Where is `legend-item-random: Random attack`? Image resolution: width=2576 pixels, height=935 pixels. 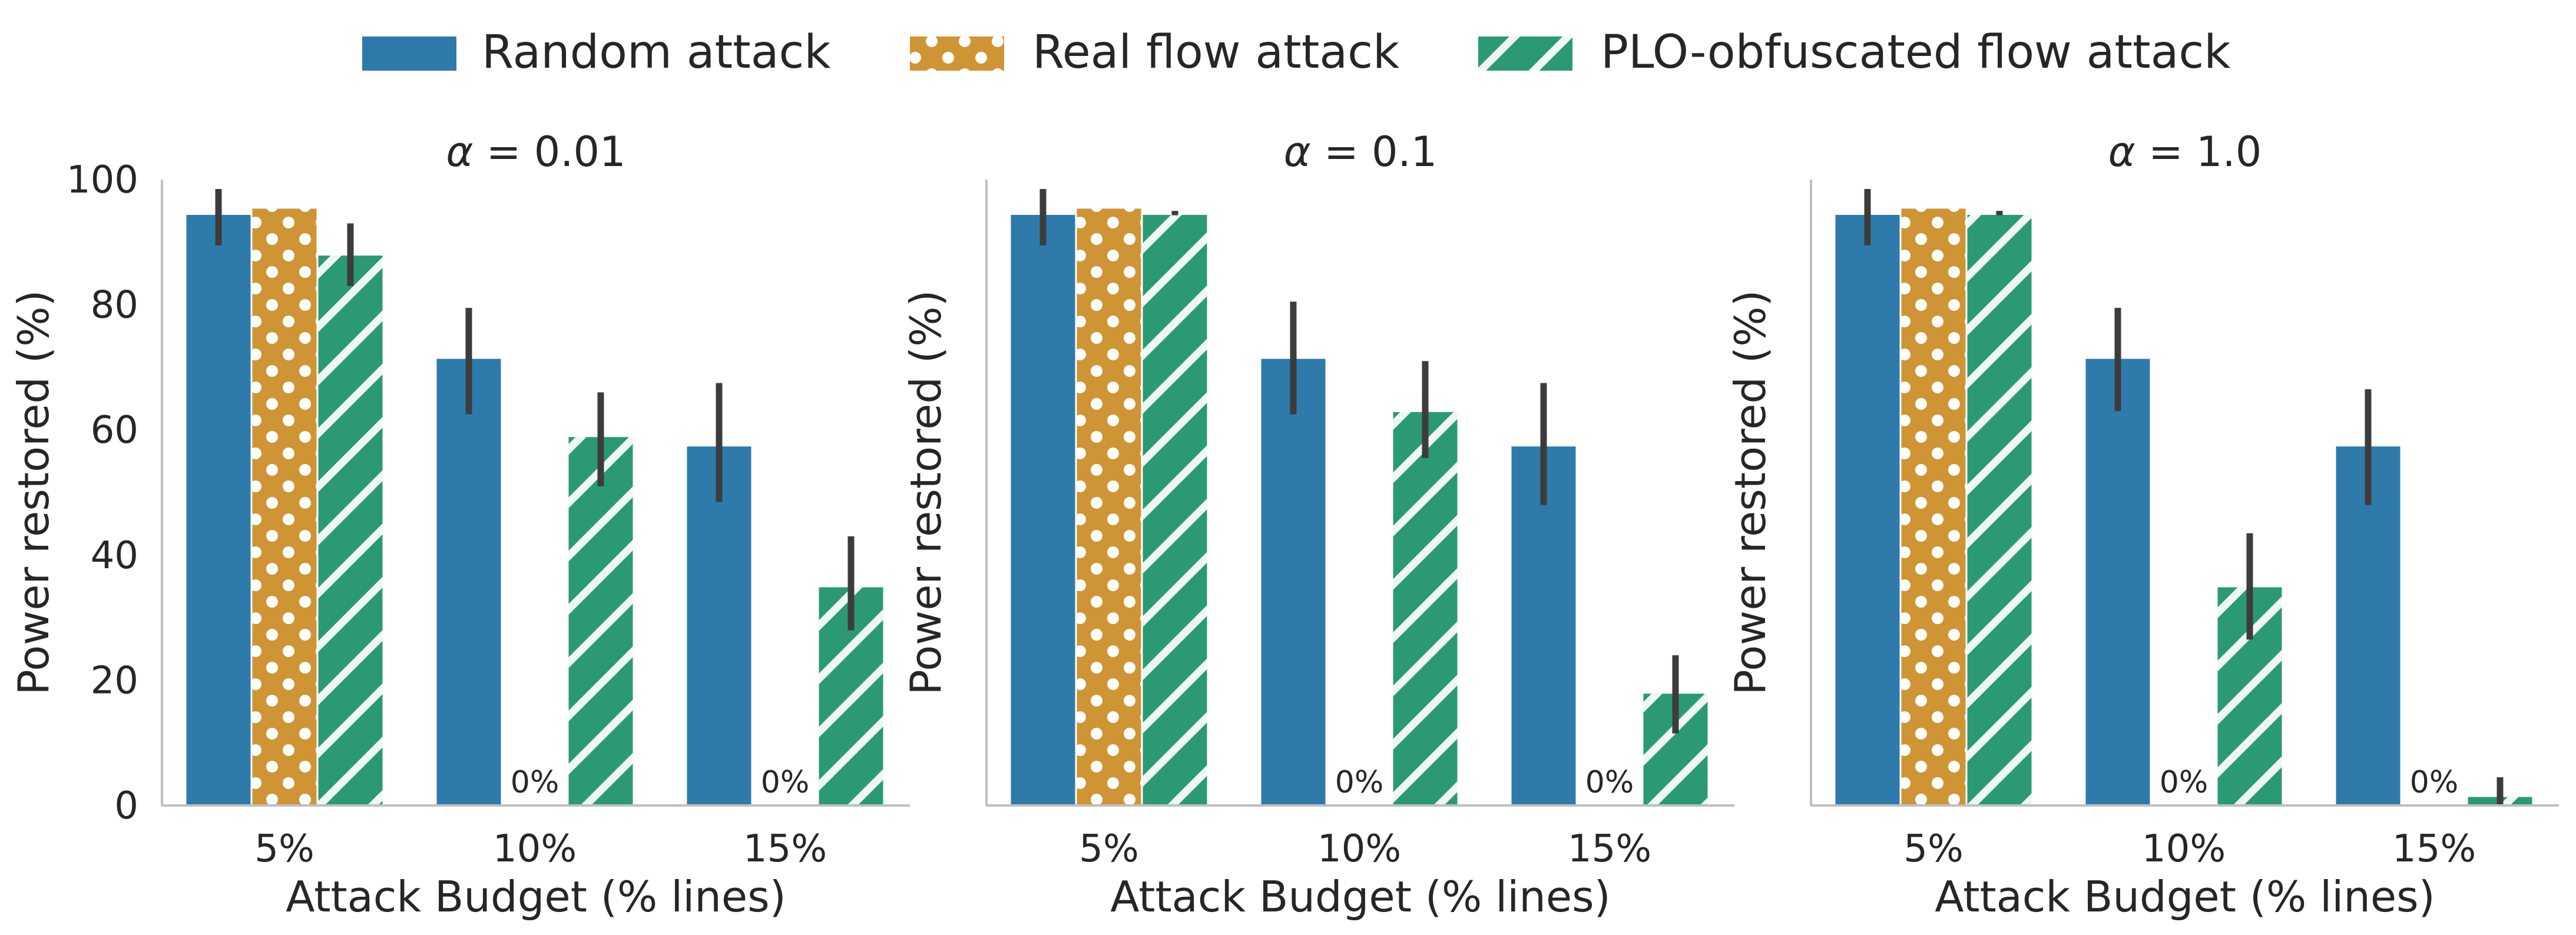 legend-item-random: Random attack is located at coordinates (596, 52).